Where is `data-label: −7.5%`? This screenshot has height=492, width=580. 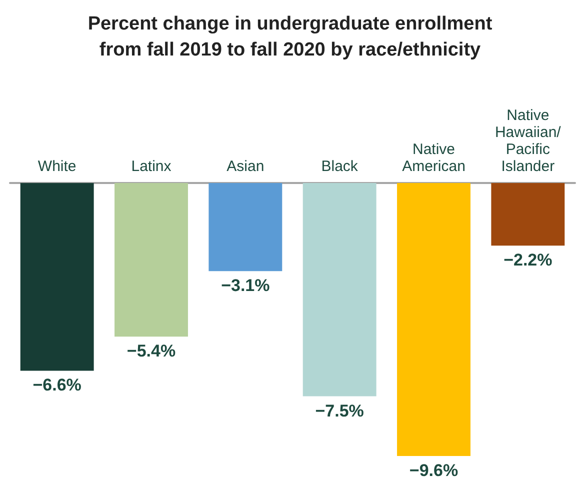 data-label: −7.5% is located at coordinates (339, 410).